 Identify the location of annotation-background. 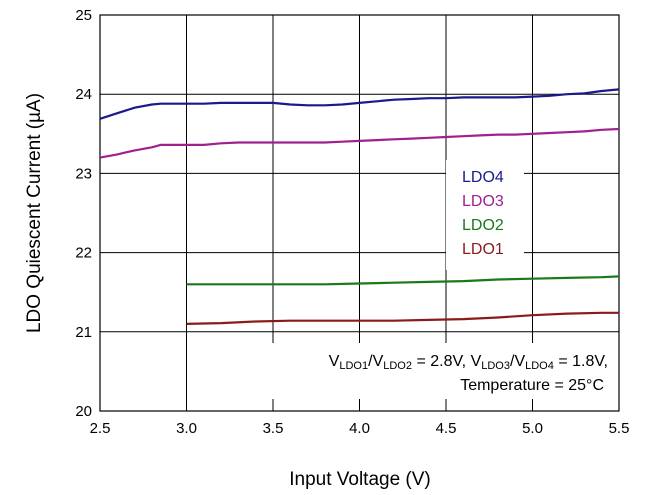
(410, 371).